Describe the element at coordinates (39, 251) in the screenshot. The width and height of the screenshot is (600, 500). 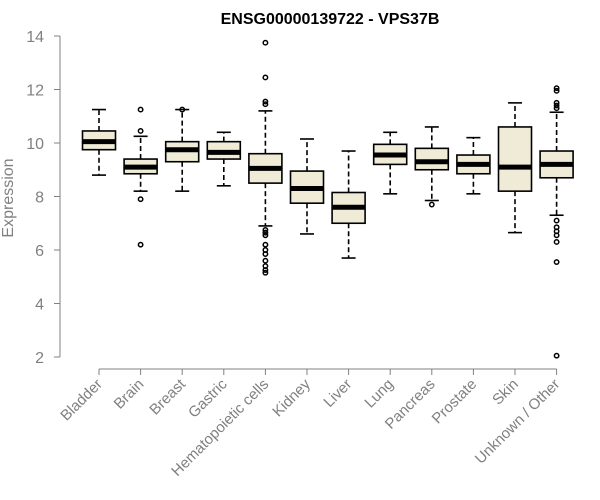
I see `y-tick-label: 6` at that location.